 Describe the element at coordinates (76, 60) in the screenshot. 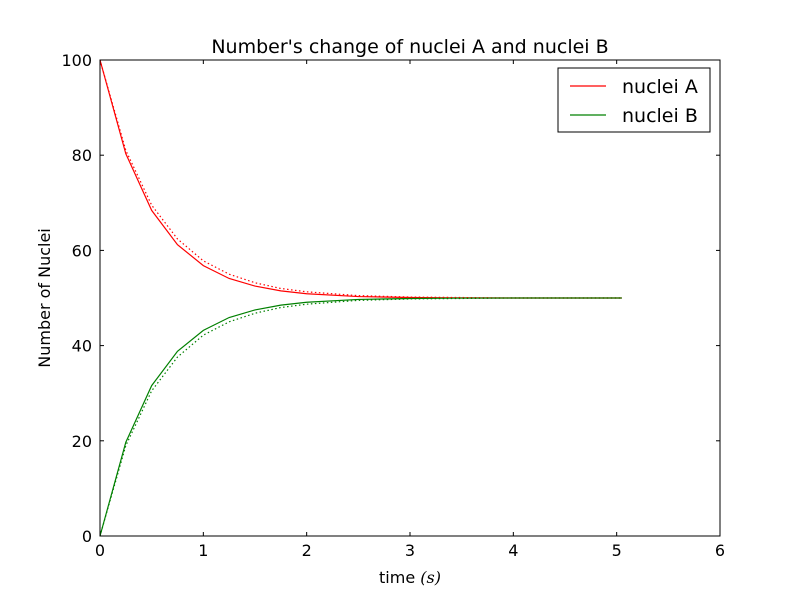

I see `y-tick-label: 100` at that location.